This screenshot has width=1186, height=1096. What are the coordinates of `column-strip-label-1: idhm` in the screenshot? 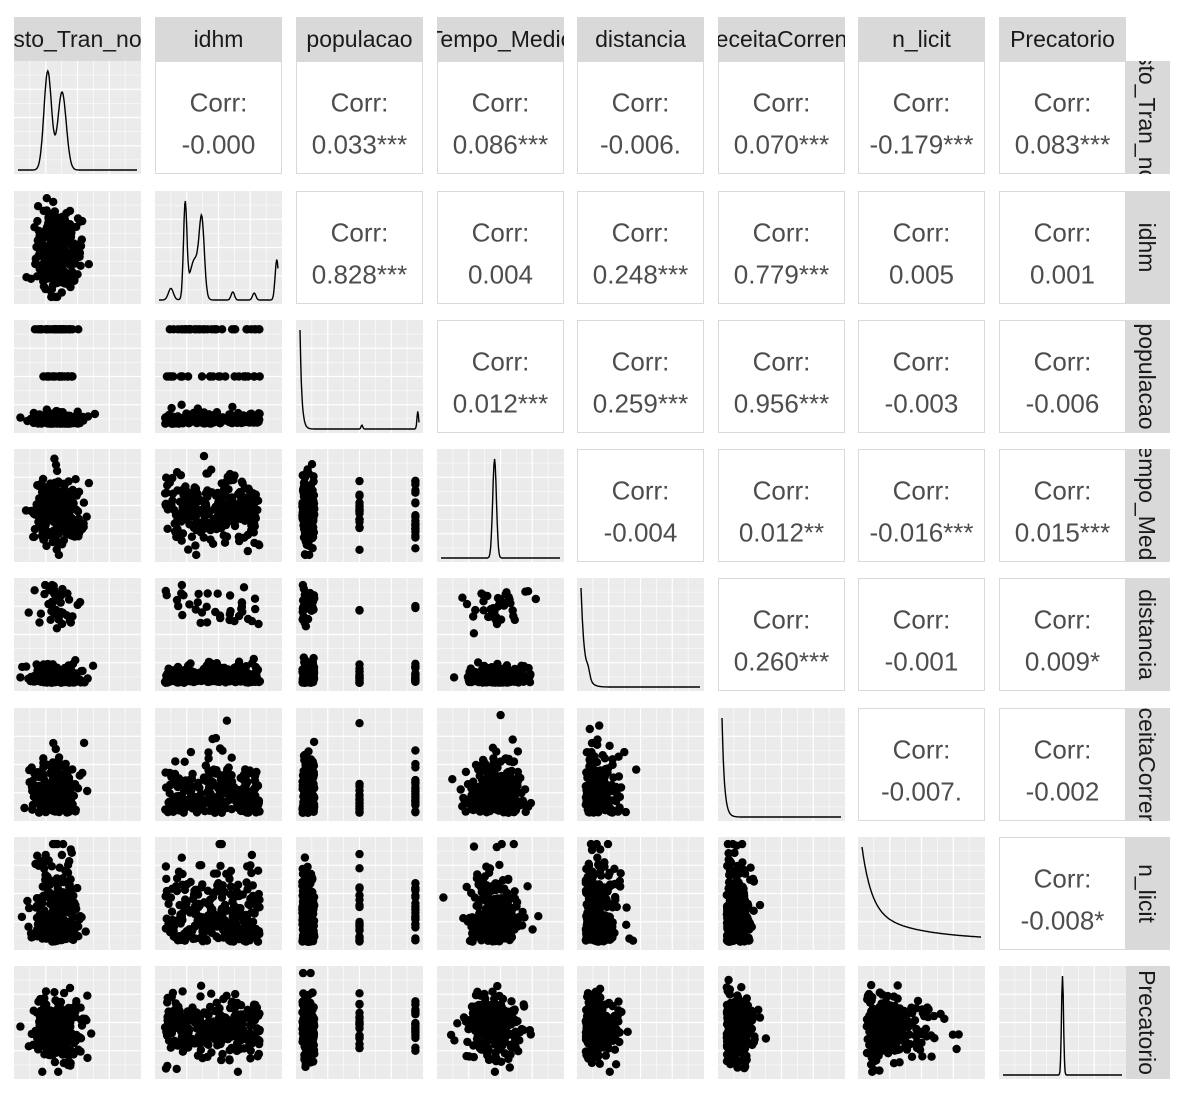 It's located at (219, 39).